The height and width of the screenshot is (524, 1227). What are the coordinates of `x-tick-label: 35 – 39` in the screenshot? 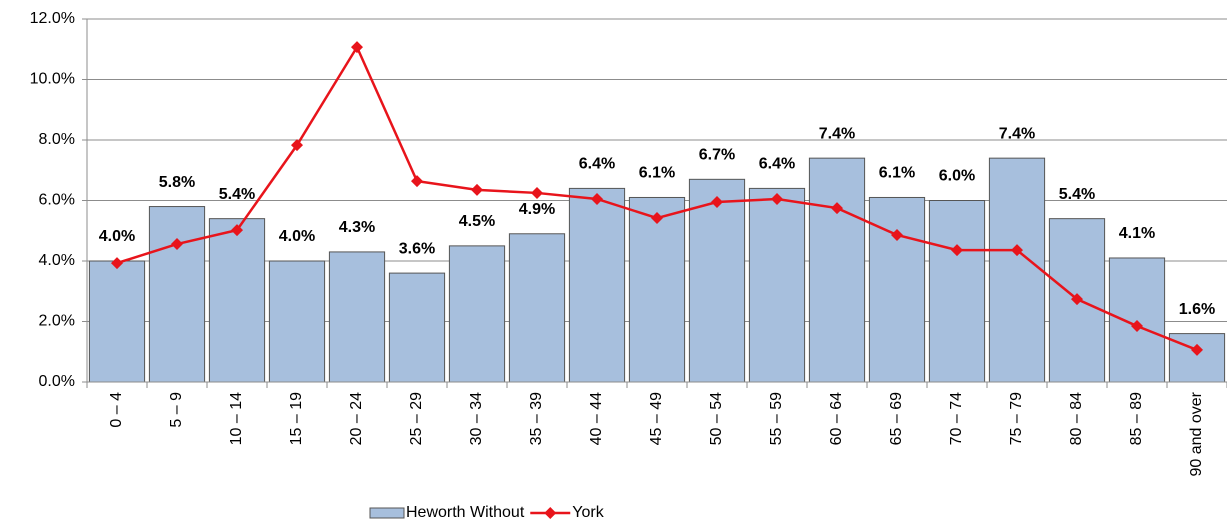 It's located at (536, 418).